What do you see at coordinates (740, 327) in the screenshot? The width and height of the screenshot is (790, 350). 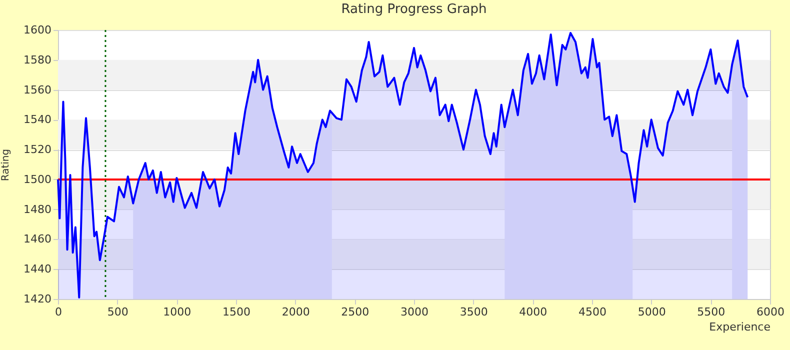 I see `x-axis-title: Experience` at bounding box center [740, 327].